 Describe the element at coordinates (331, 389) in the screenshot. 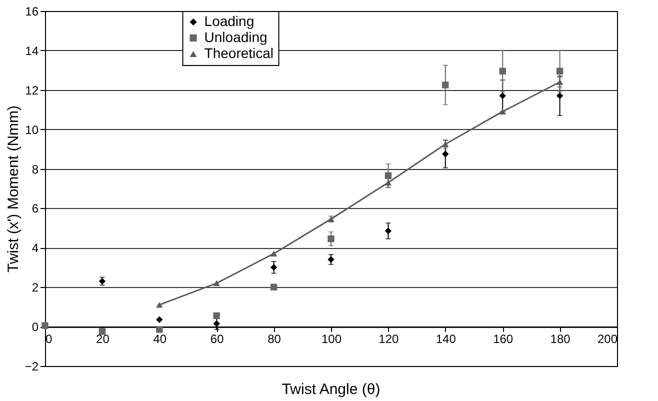

I see `x-axis-title: Twist Angle (θ)` at that location.